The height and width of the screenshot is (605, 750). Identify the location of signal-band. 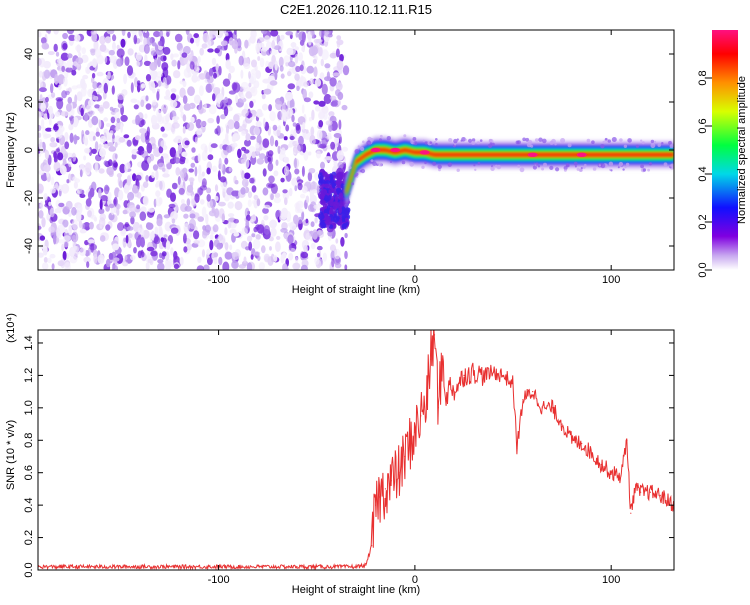
(510, 171).